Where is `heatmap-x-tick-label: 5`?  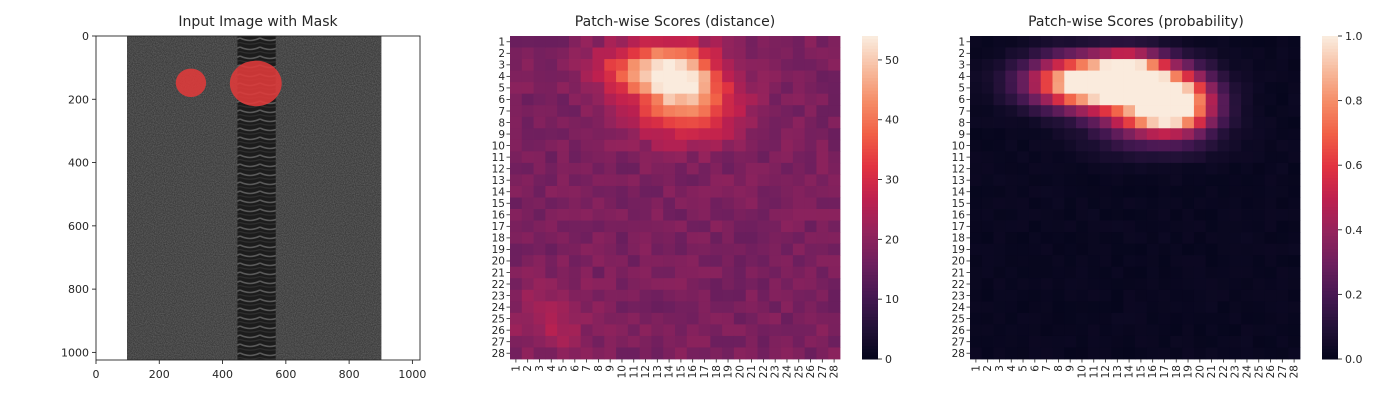 heatmap-x-tick-label: 5 is located at coordinates (1024, 368).